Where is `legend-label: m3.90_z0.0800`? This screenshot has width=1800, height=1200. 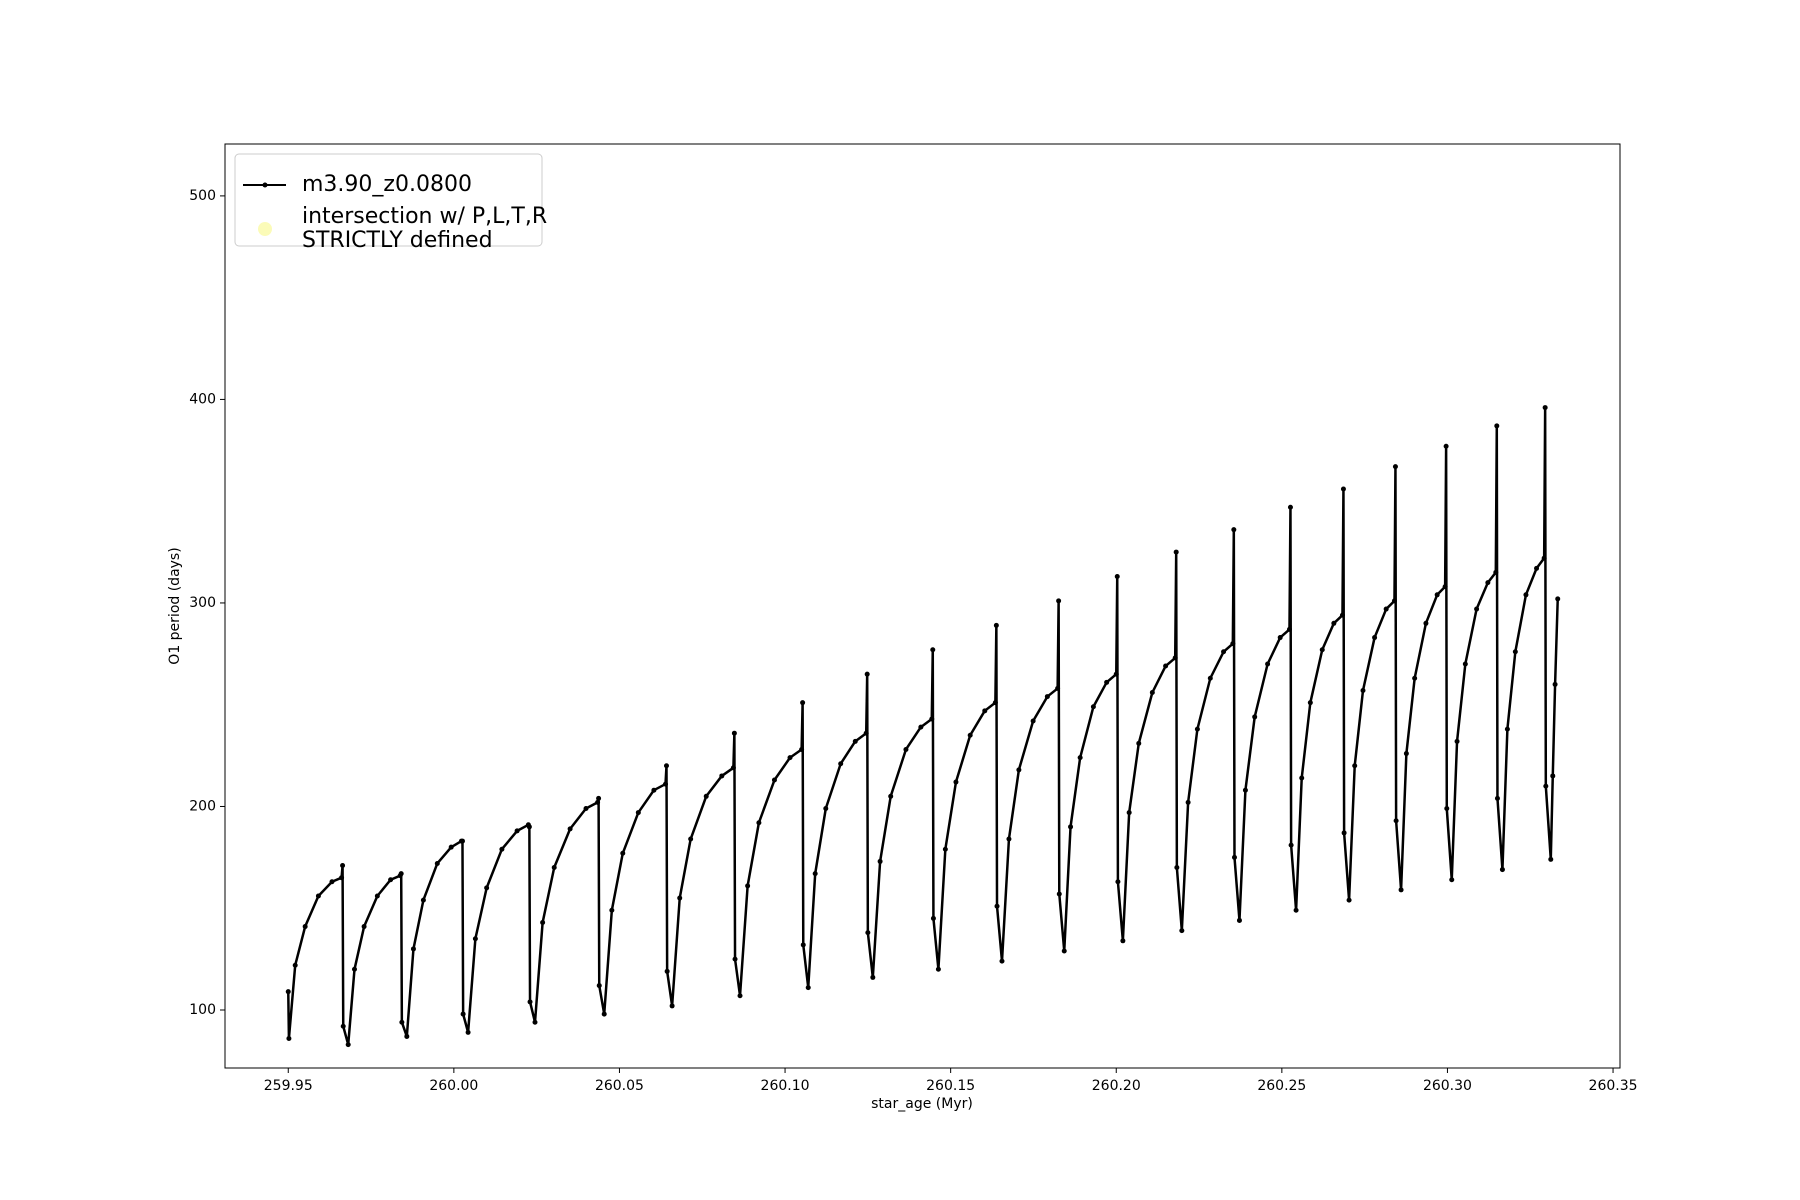 legend-label: m3.90_z0.0800 is located at coordinates (387, 184).